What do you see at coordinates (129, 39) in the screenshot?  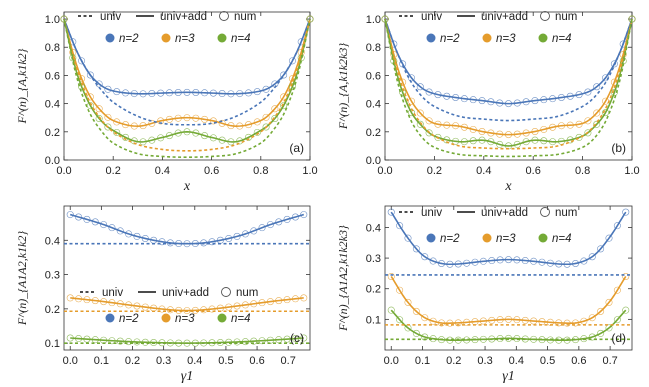 I see `legend-label-n=2: n=2` at bounding box center [129, 39].